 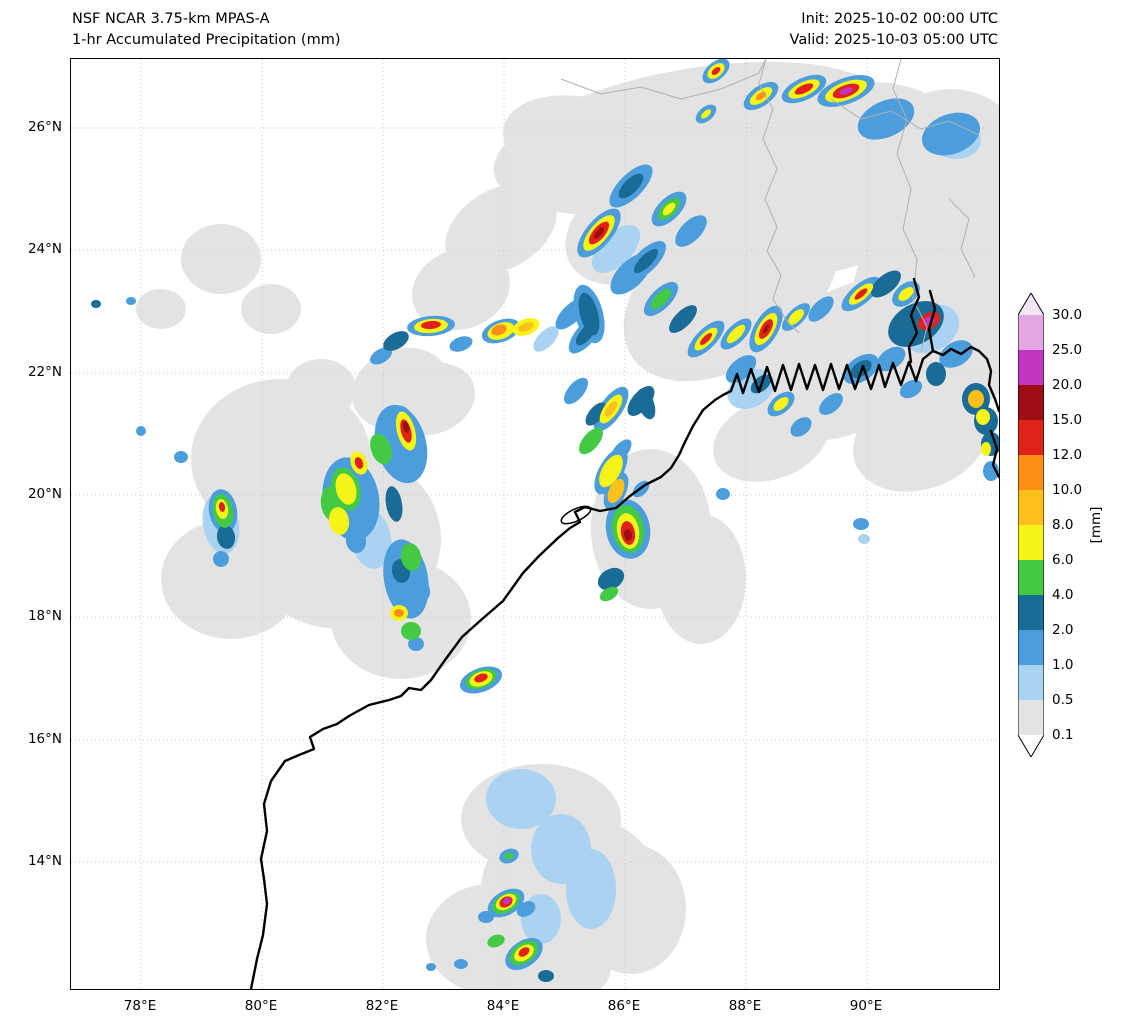 I want to click on lagoon-outline, so click(x=576, y=515).